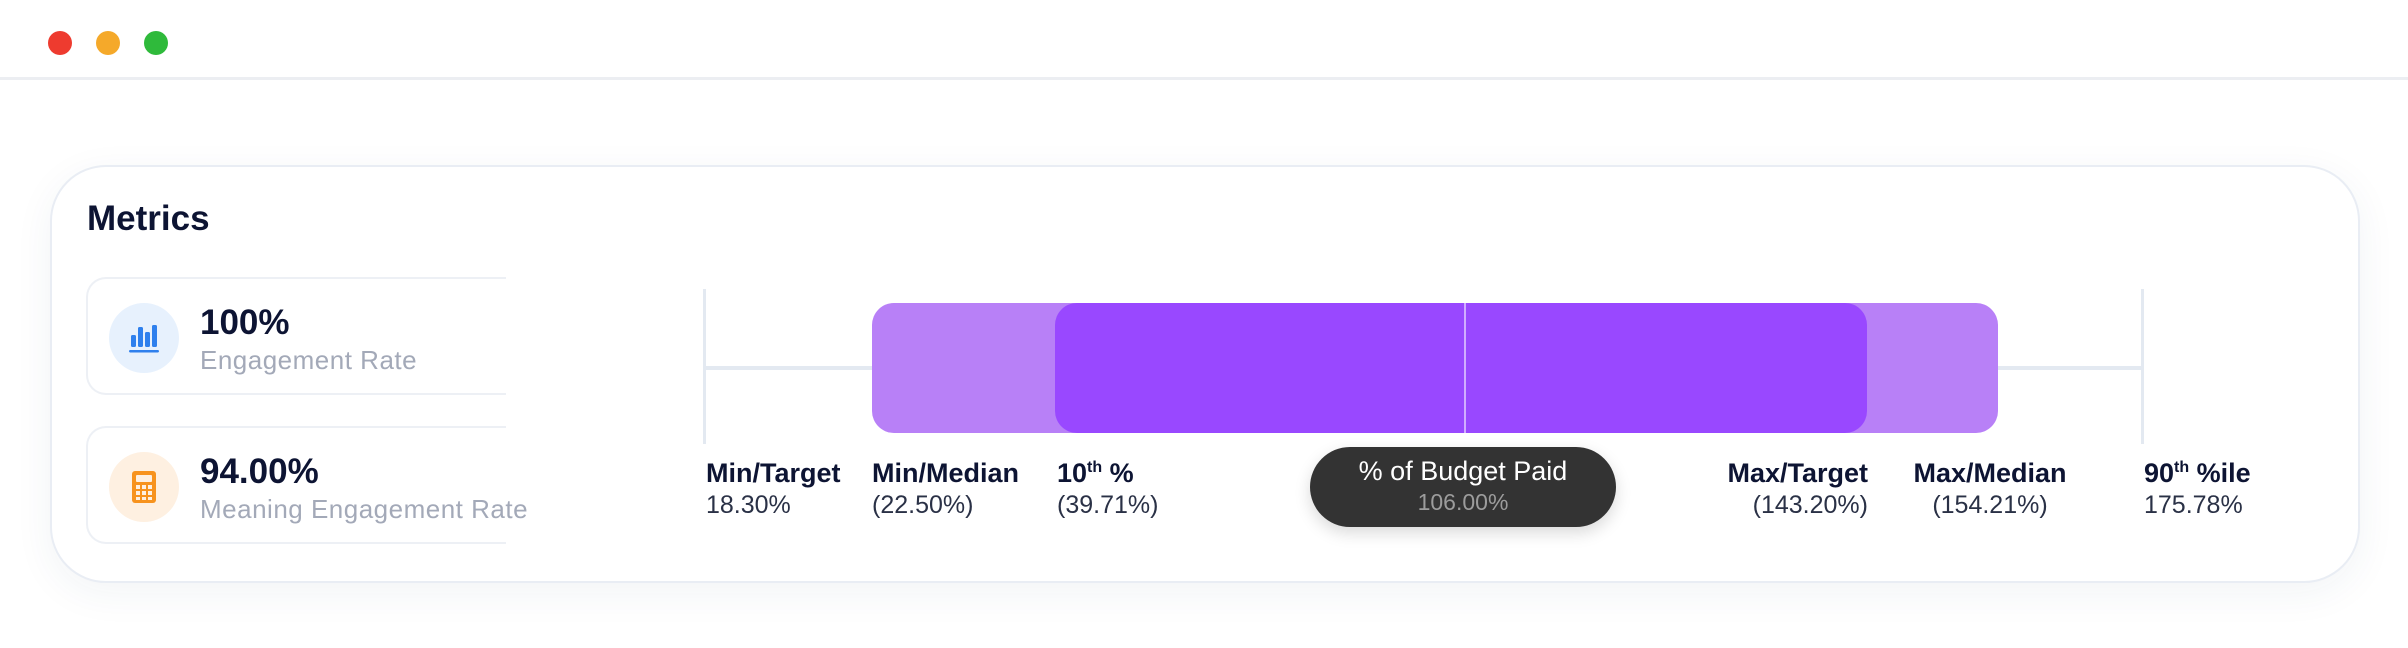 Image resolution: width=2408 pixels, height=648 pixels. I want to click on bar-chart-icon, so click(144, 338).